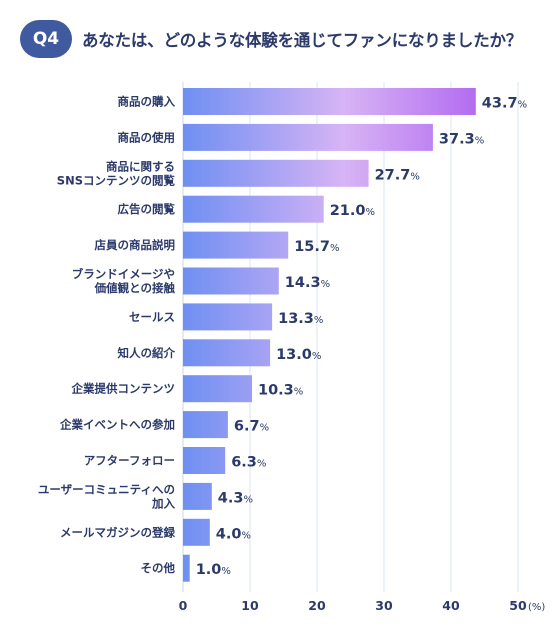  What do you see at coordinates (123, 389) in the screenshot?
I see `category-label: 企業提供コンテンツ` at bounding box center [123, 389].